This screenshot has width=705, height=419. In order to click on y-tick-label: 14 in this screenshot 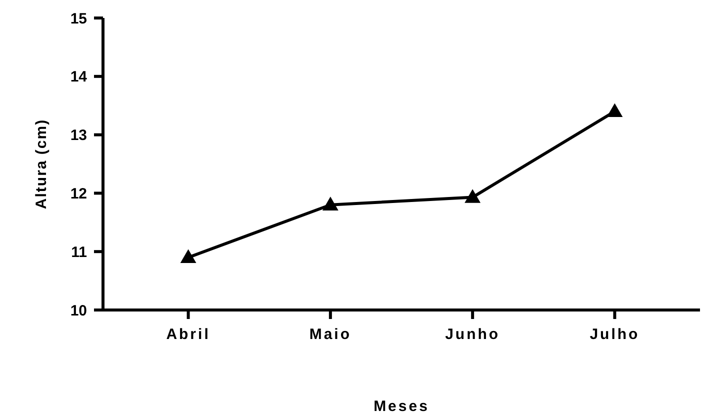, I will do `click(79, 77)`.